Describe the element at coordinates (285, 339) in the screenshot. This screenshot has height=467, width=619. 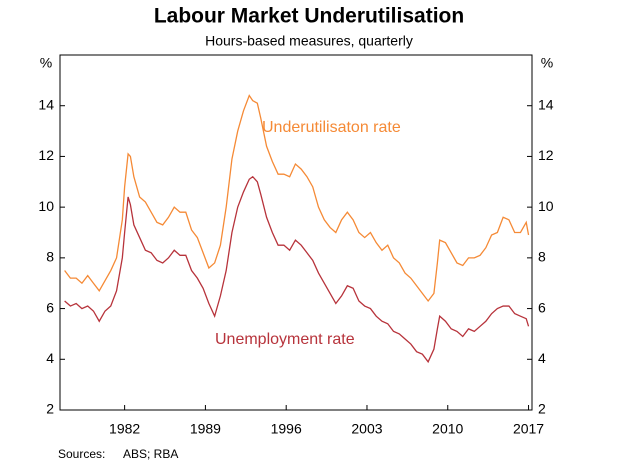
I see `series-label: Unemployment rate` at that location.